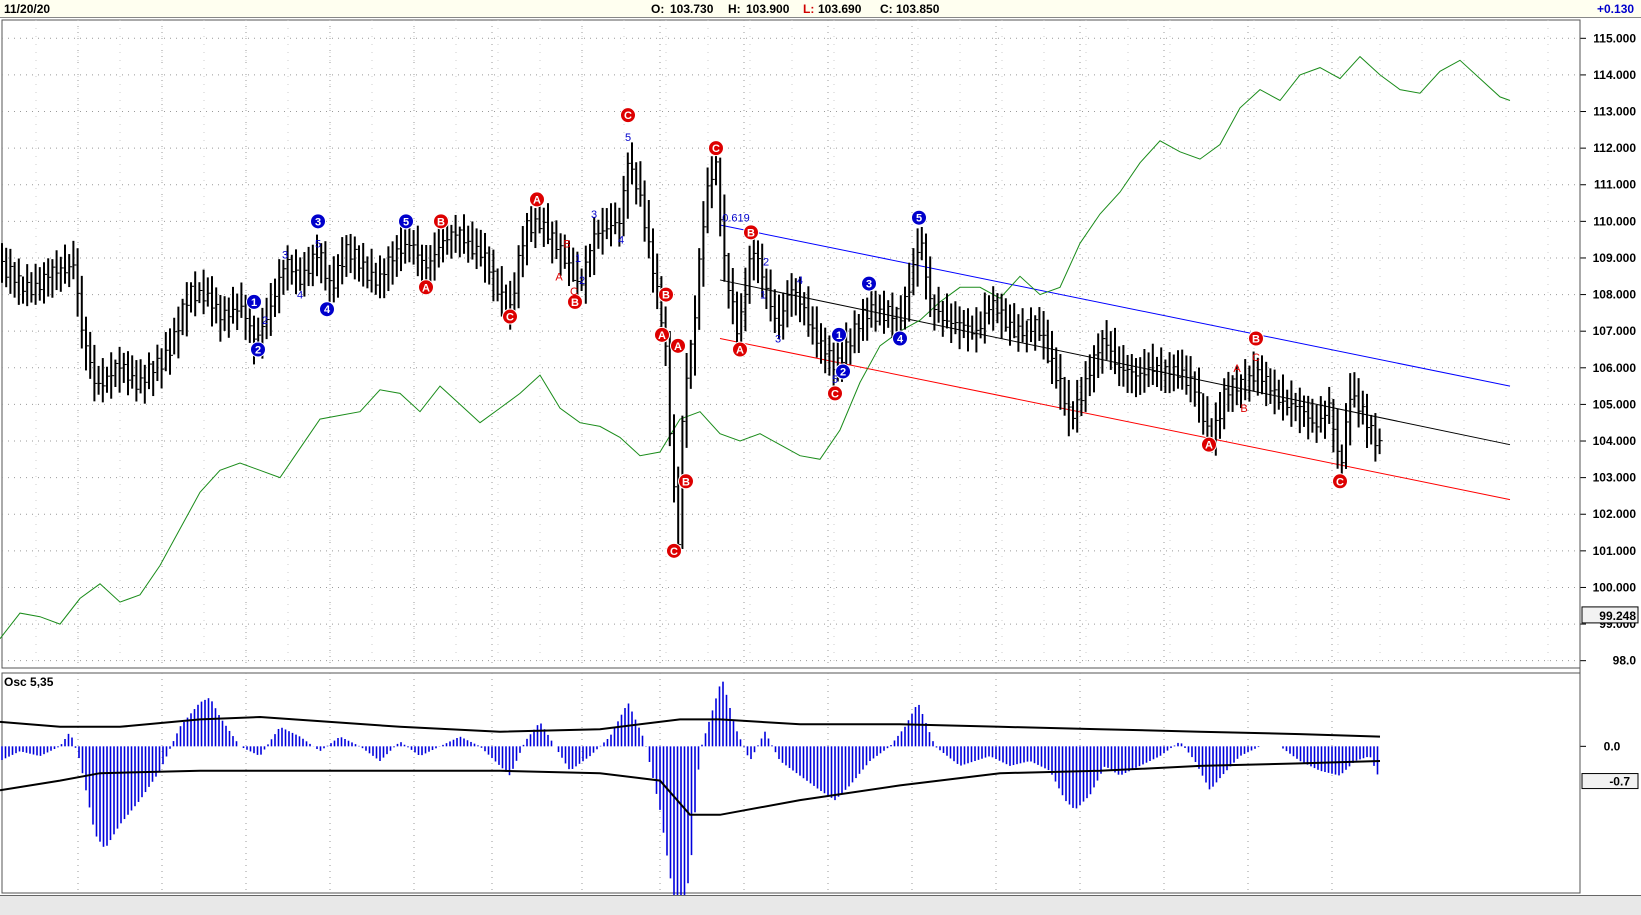 Image resolution: width=1641 pixels, height=915 pixels. I want to click on price-tick-label: 101.000, so click(1615, 551).